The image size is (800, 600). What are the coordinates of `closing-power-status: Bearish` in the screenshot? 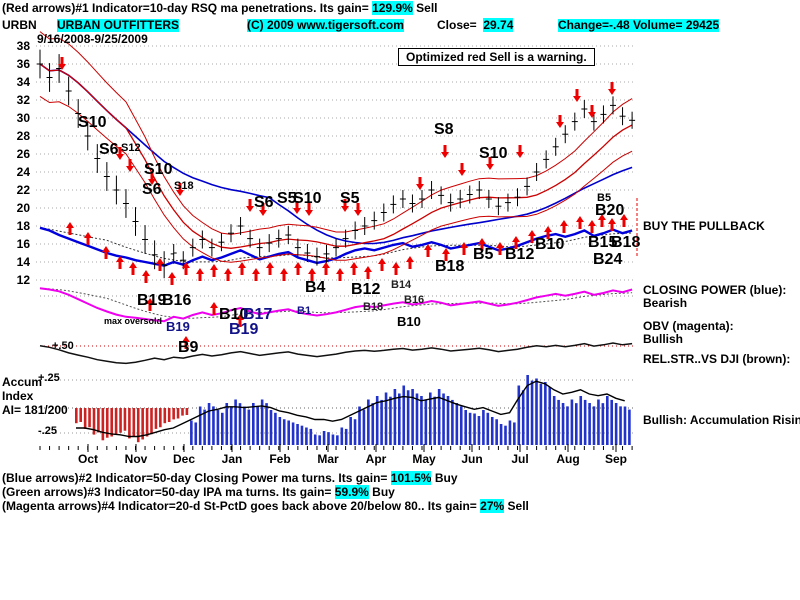 It's located at (665, 303).